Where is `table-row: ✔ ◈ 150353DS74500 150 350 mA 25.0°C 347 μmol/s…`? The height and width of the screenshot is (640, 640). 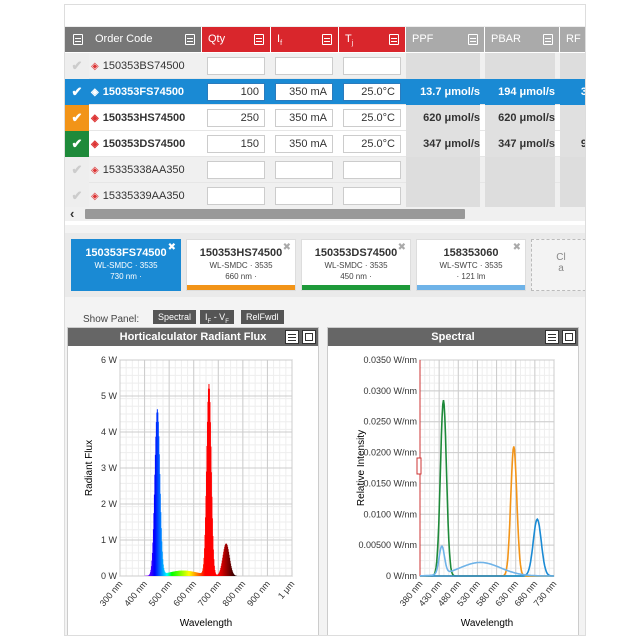
table-row: ✔ ◈ 150353DS74500 150 350 mA 25.0°C 347 μmol/s… is located at coordinates (325, 144).